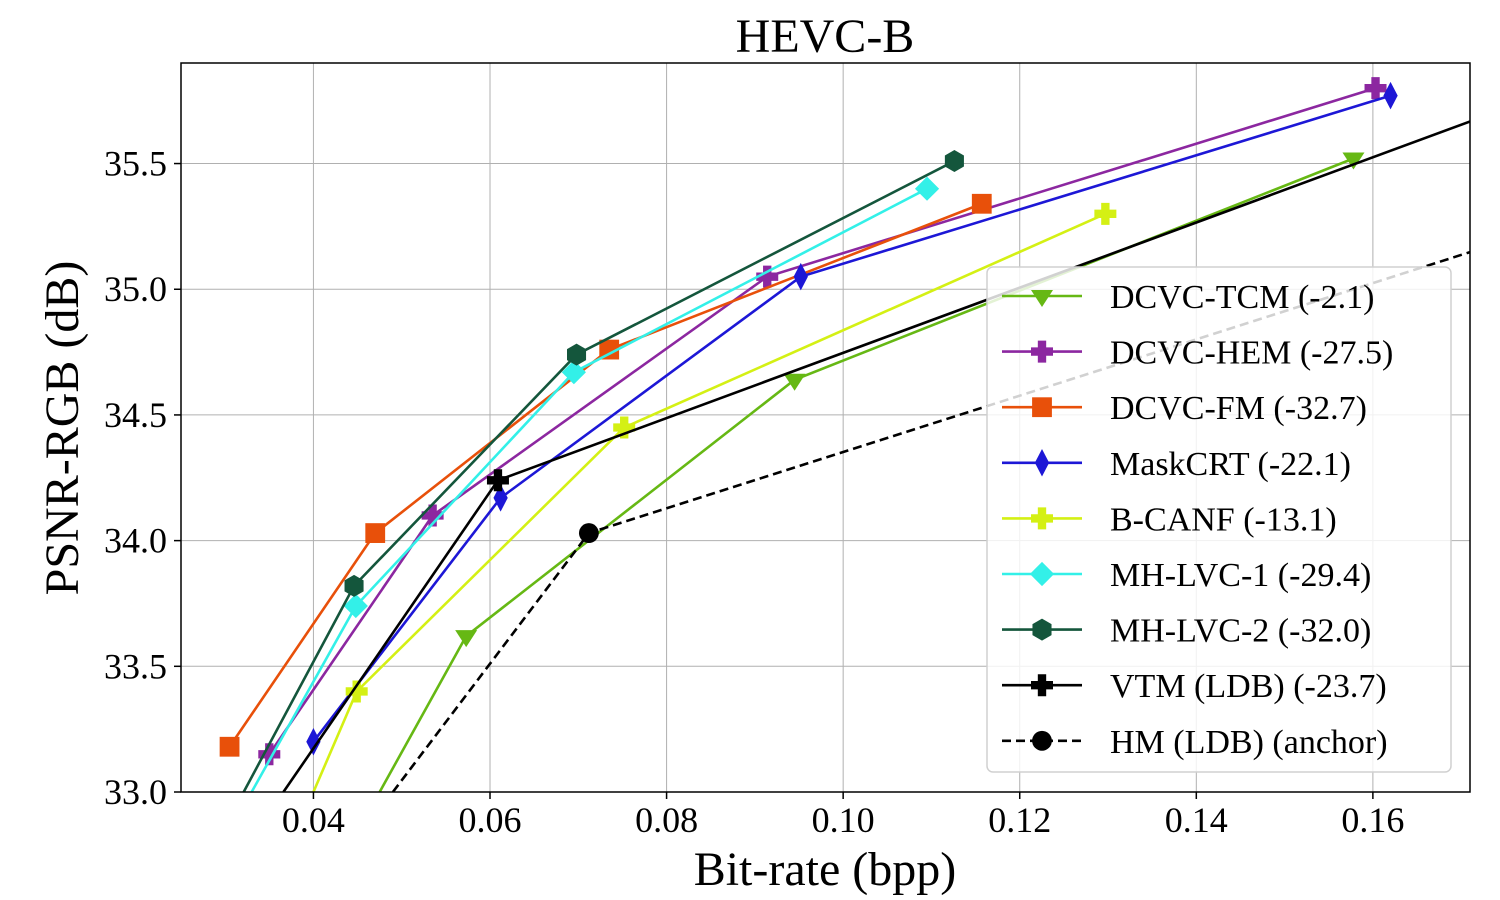 The width and height of the screenshot is (1500, 900). What do you see at coordinates (1230, 464) in the screenshot?
I see `legend-label: MaskCRT (-22.1)` at bounding box center [1230, 464].